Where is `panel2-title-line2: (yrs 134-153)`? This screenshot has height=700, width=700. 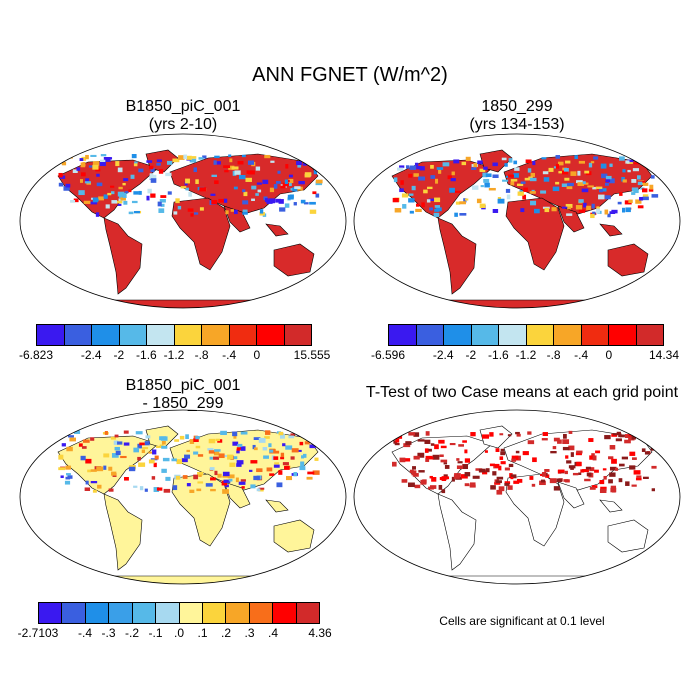 panel2-title-line2: (yrs 134-153) is located at coordinates (517, 124).